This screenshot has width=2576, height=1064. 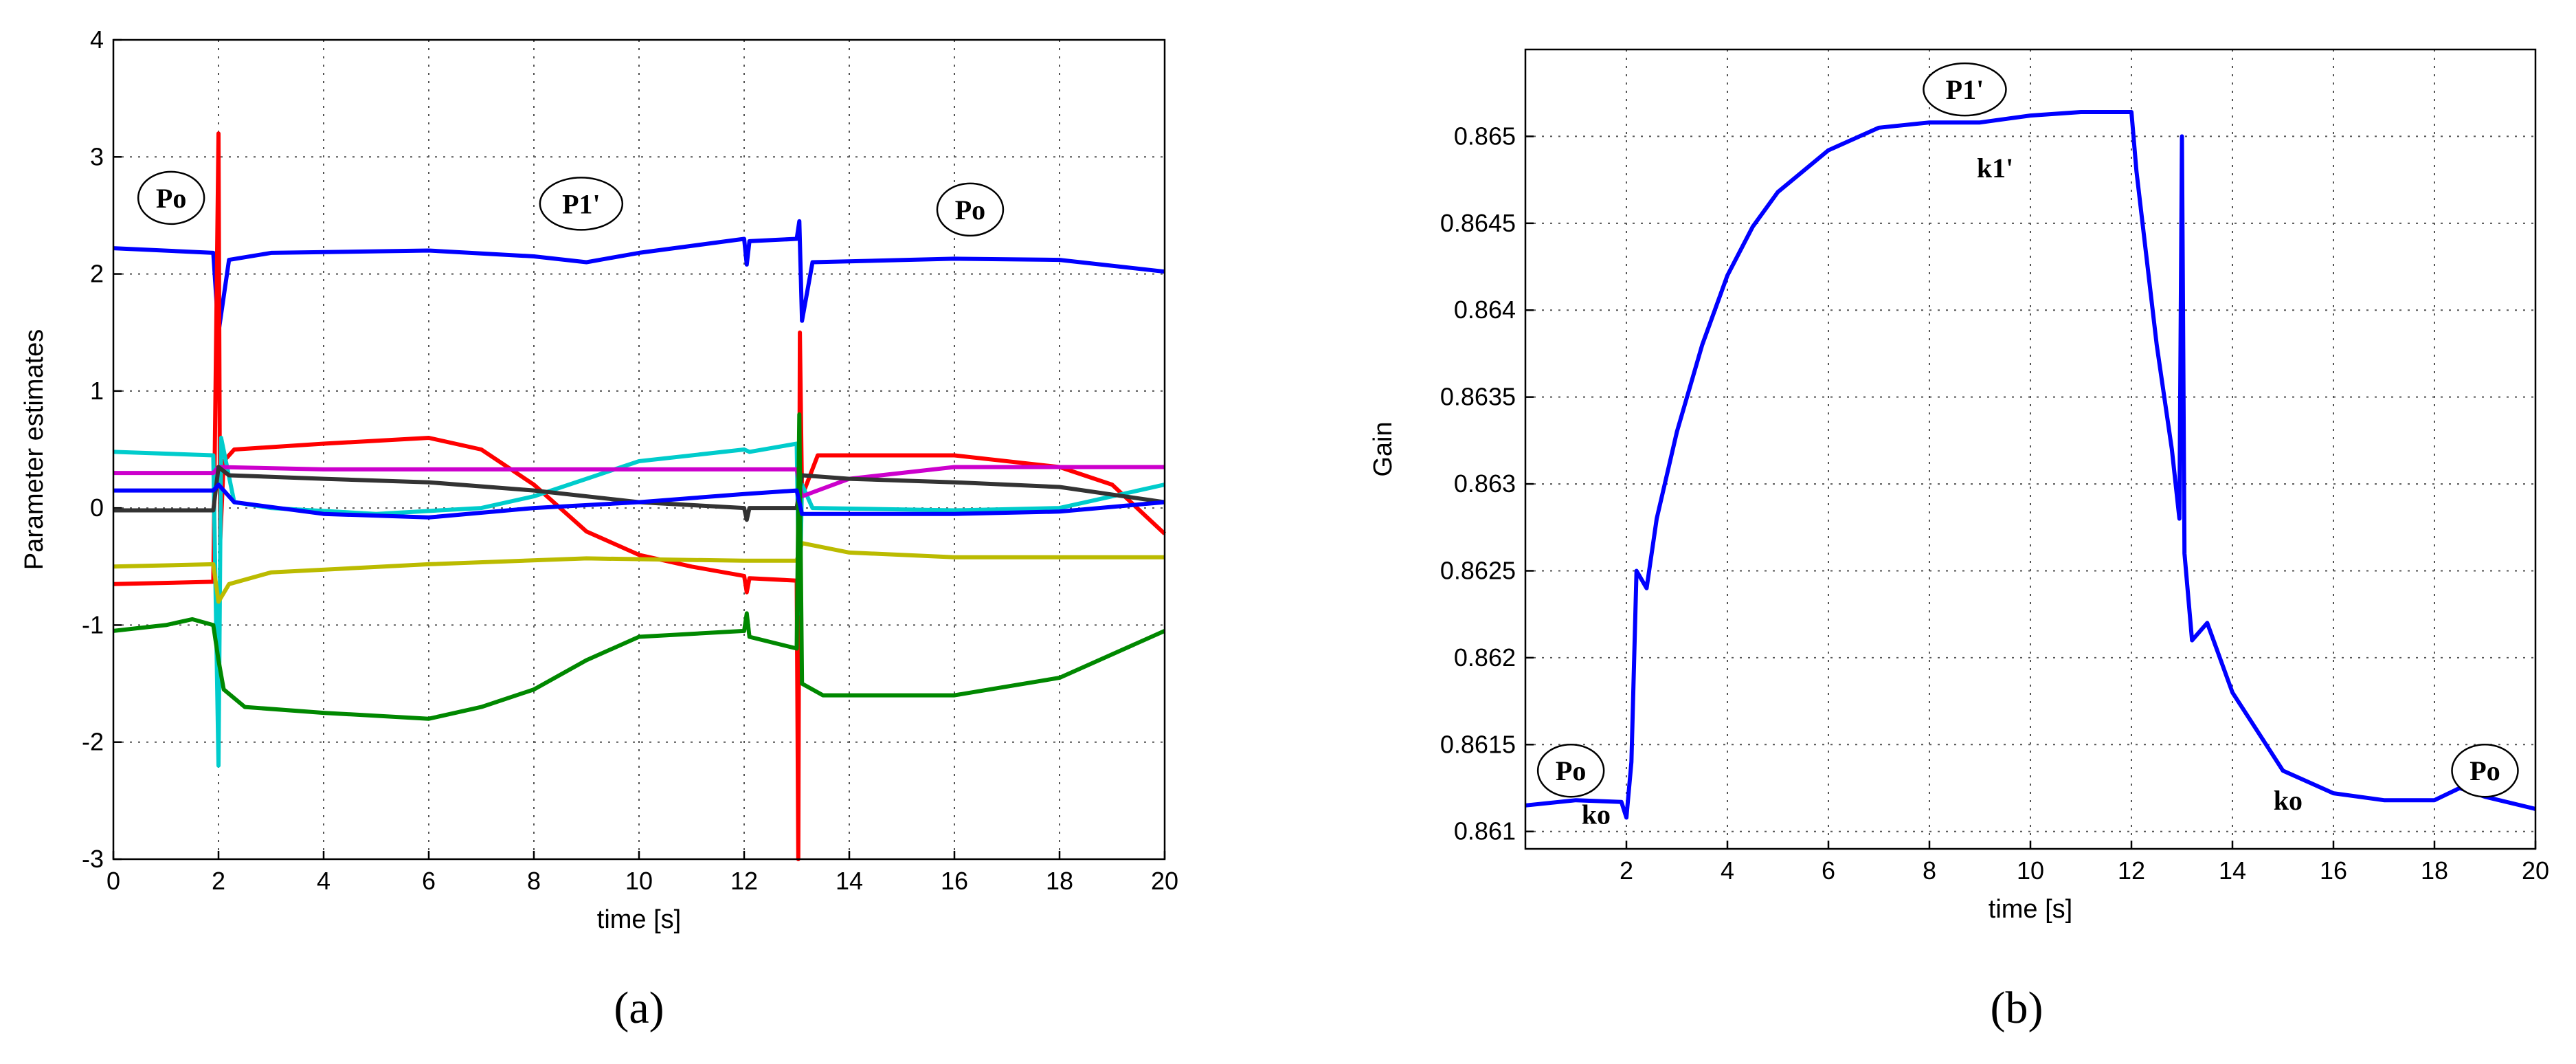 I want to click on annotation-label: k1', so click(x=1995, y=168).